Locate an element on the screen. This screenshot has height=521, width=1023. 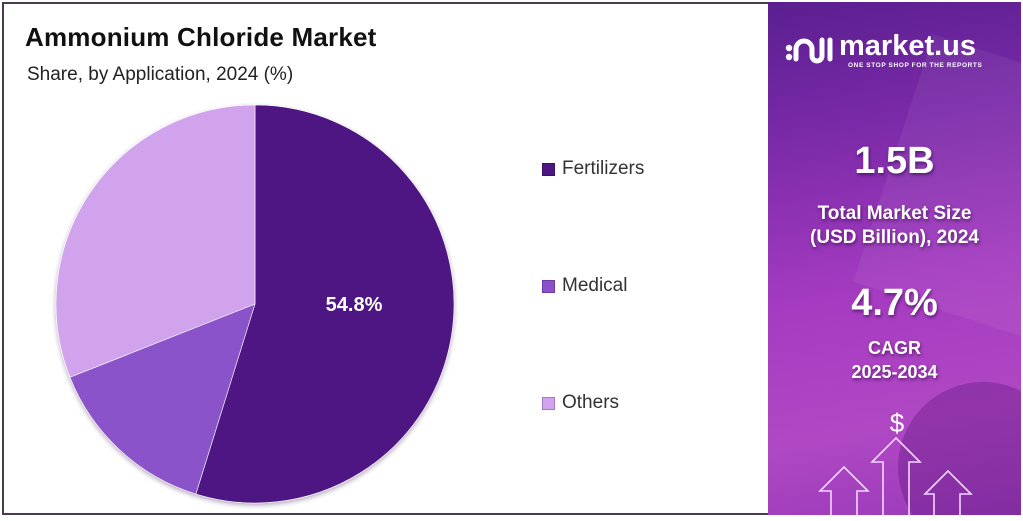
legend-item-fertilizers: Fertilizers is located at coordinates (593, 169).